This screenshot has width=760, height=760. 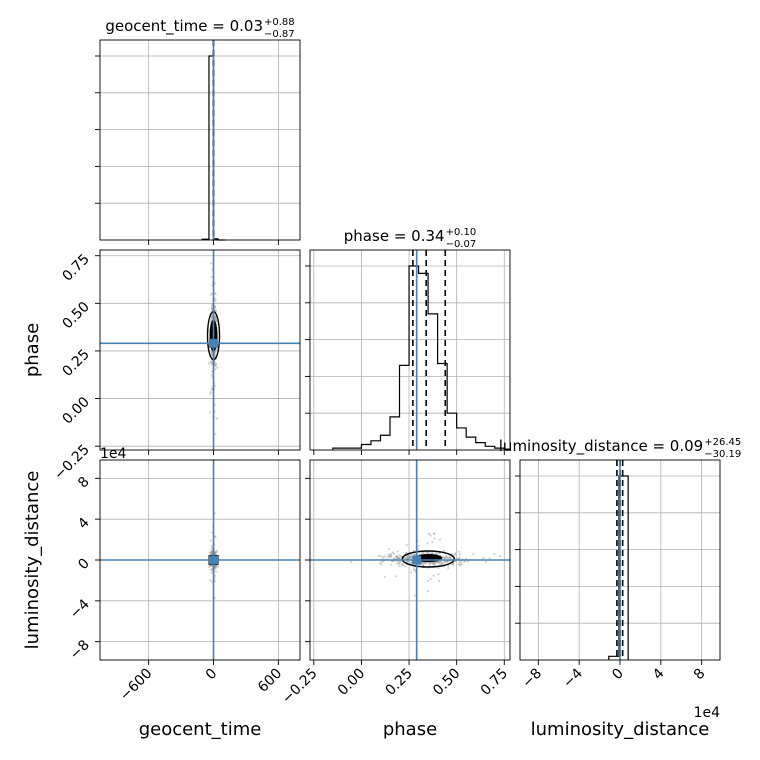 What do you see at coordinates (84, 524) in the screenshot?
I see `y-tick-label: 4` at bounding box center [84, 524].